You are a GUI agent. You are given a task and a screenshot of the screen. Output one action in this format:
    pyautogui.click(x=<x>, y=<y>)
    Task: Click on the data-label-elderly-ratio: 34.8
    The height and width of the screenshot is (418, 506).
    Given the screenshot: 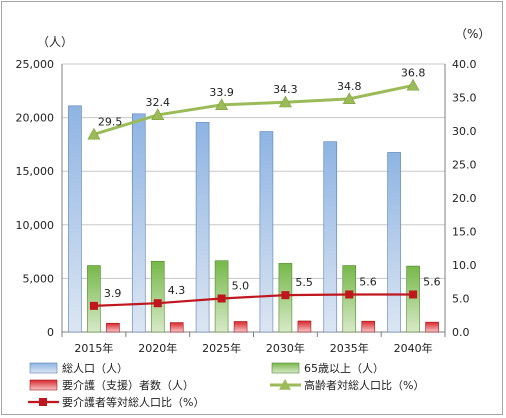 What is the action you would take?
    pyautogui.click(x=349, y=86)
    